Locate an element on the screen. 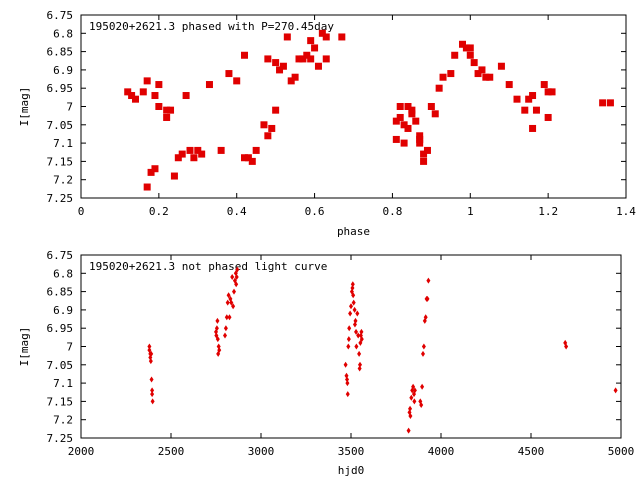 The width and height of the screenshot is (640, 485). bottom-ytick-label: 7 is located at coordinates (69, 347).